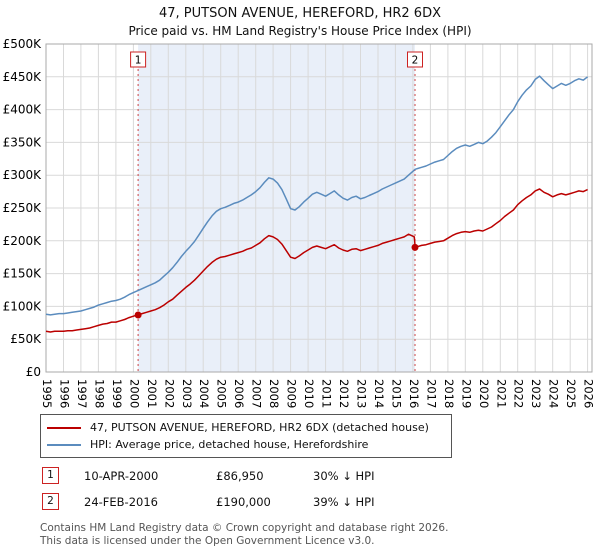 The image size is (600, 560). What do you see at coordinates (50, 501) in the screenshot?
I see `sale-2-marker-badge: 2` at bounding box center [50, 501].